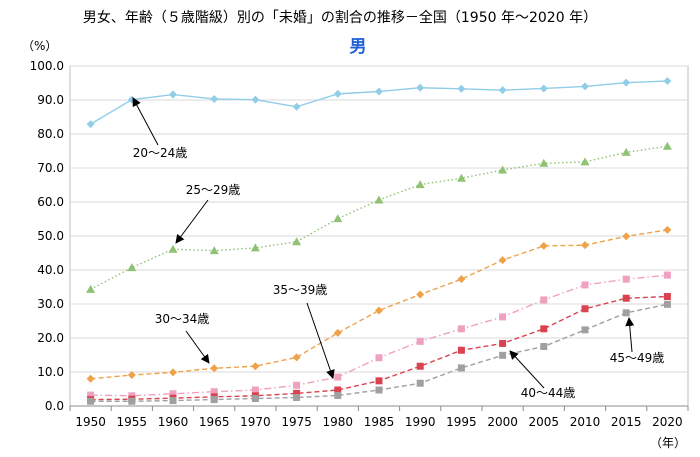 This screenshot has width=700, height=457. Describe the element at coordinates (50, 202) in the screenshot. I see `y-tick-label: 60.0` at that location.